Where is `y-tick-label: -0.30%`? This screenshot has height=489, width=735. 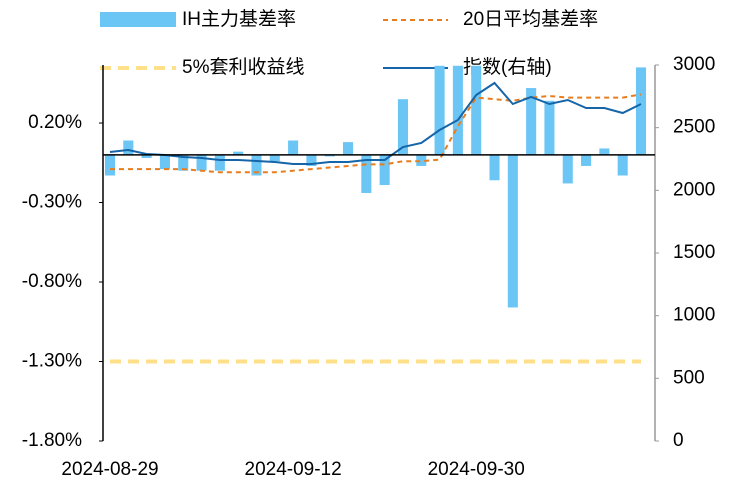 y-tick-label: -0.30% is located at coordinates (52, 202).